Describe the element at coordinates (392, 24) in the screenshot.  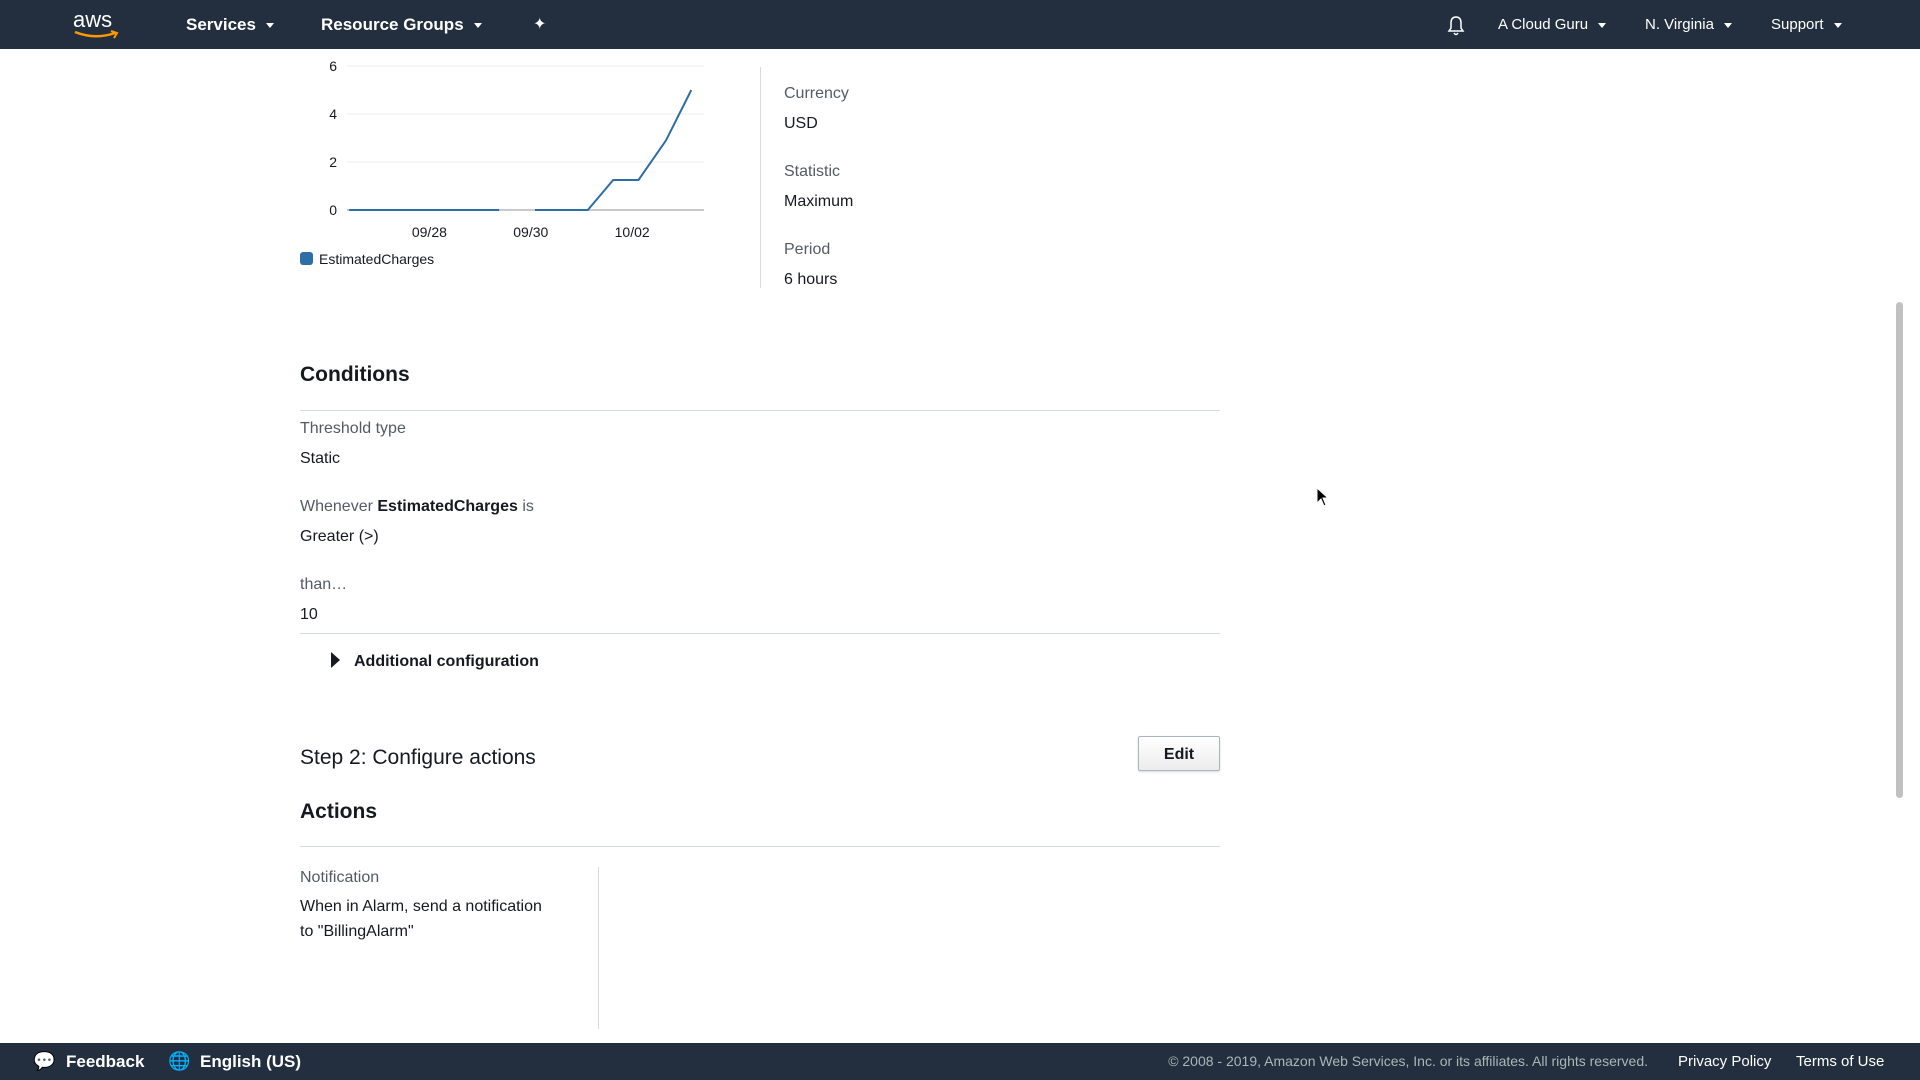
I see `resource-groups-label: Resource Groups` at that location.